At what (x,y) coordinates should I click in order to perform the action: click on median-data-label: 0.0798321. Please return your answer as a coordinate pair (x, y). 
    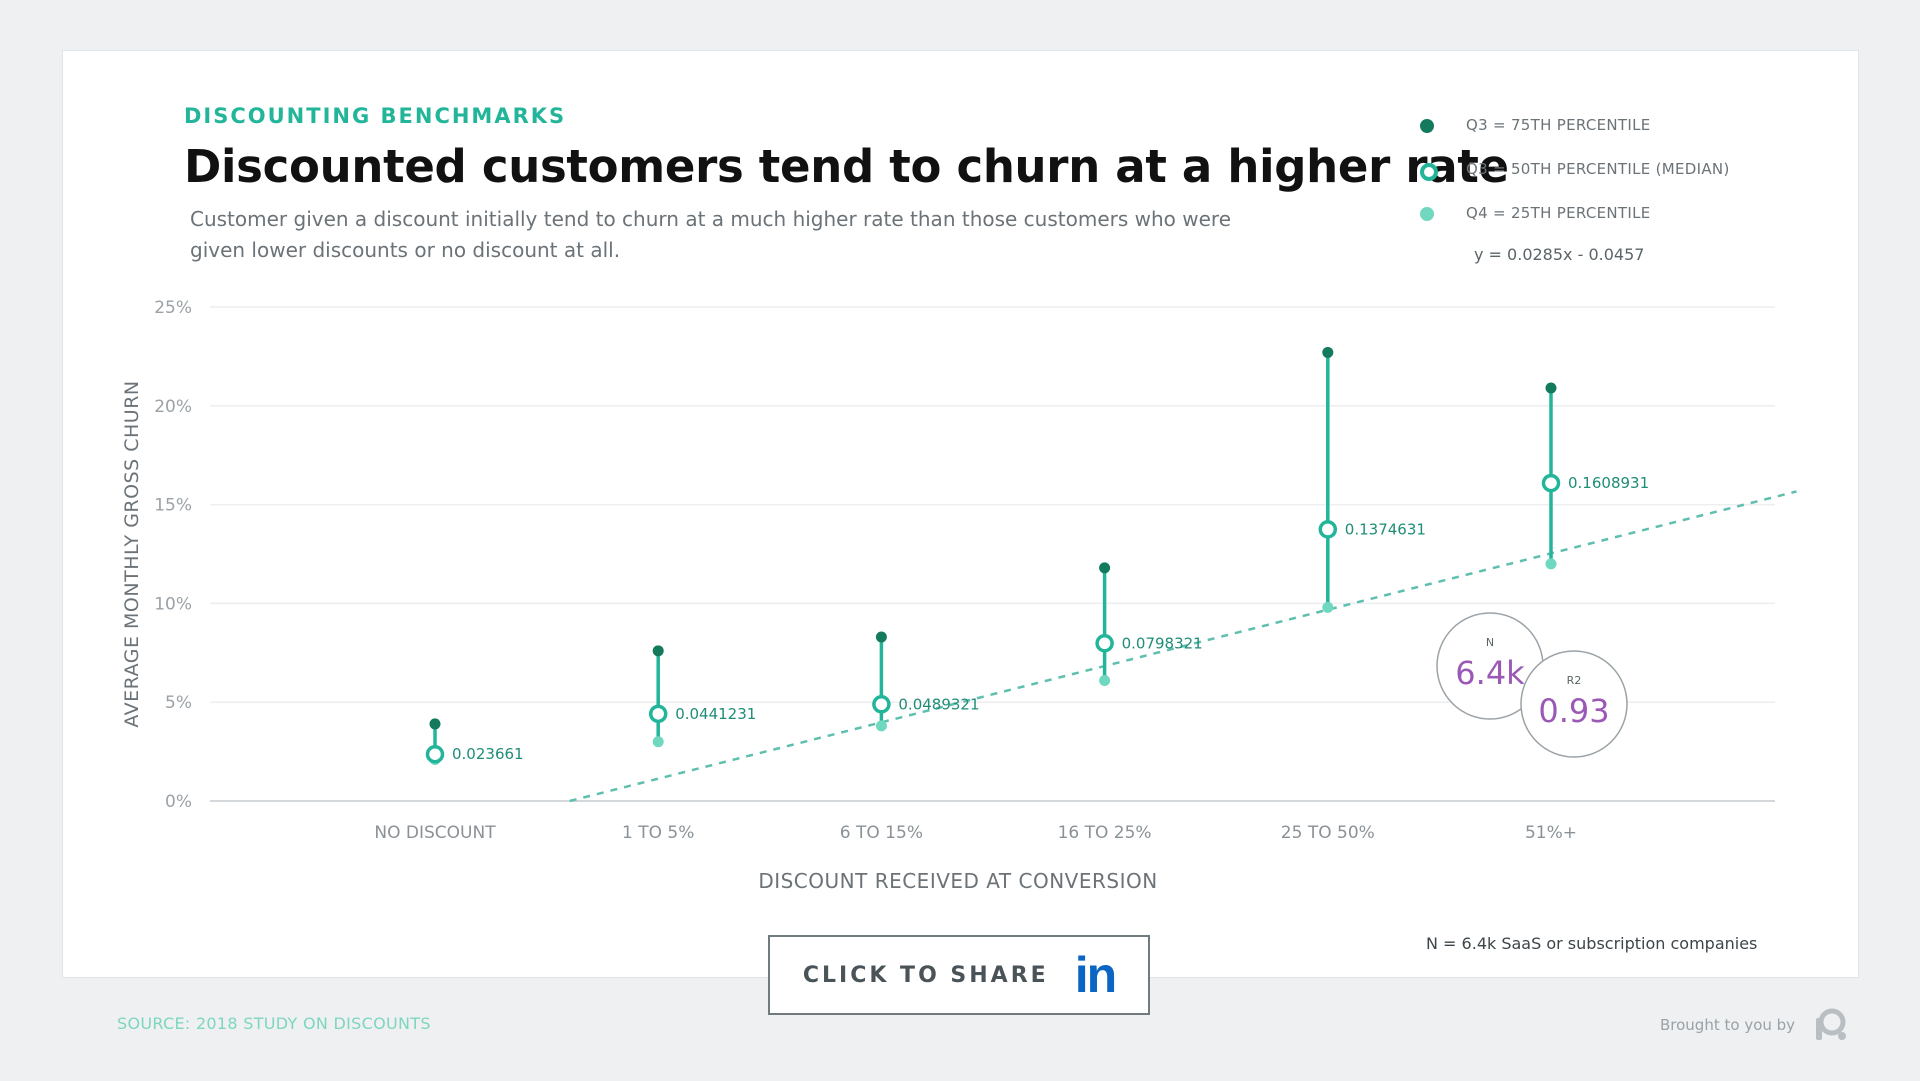
    Looking at the image, I should click on (1162, 643).